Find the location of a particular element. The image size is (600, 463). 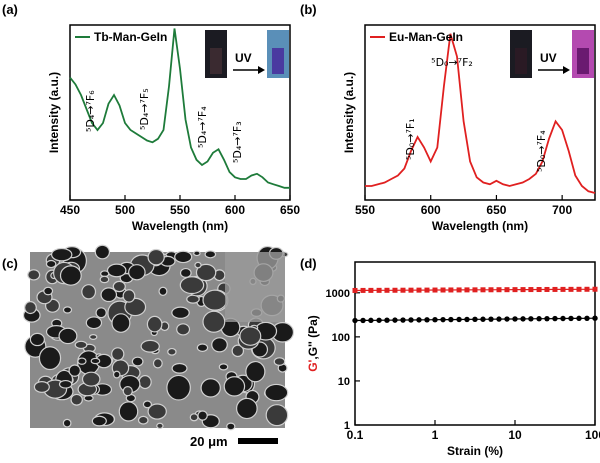

plot-frame is located at coordinates (480, 112).